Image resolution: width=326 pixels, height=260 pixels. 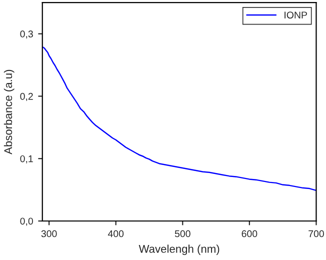 What do you see at coordinates (182, 234) in the screenshot?
I see `x-tick-label: 500` at bounding box center [182, 234].